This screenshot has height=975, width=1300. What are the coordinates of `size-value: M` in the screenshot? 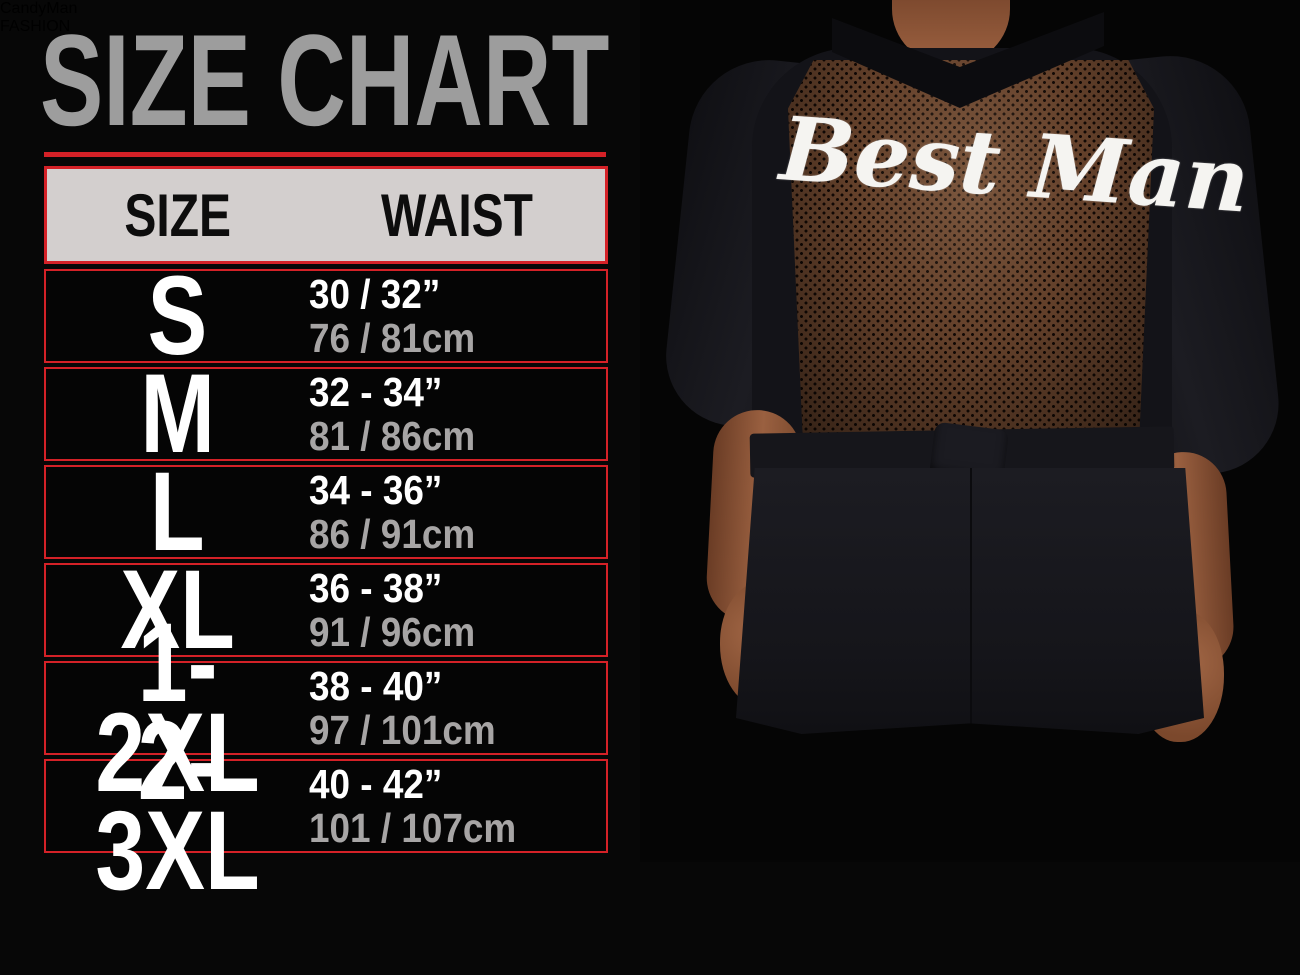 It's located at (177, 413).